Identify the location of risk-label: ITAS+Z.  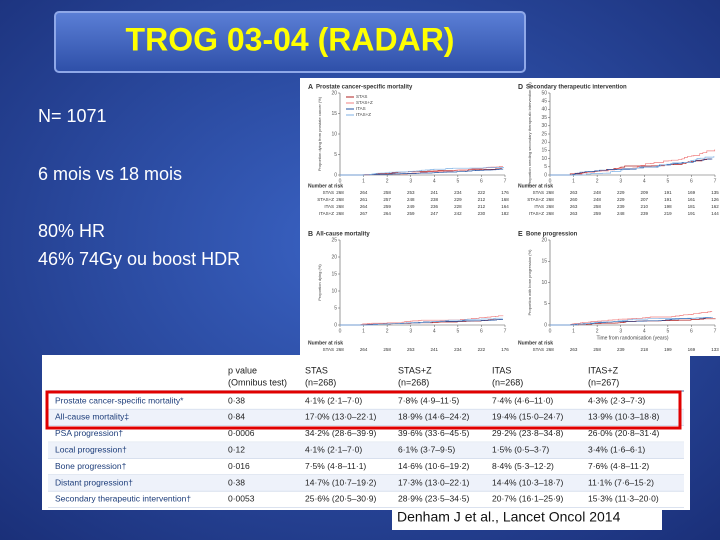
(326, 213).